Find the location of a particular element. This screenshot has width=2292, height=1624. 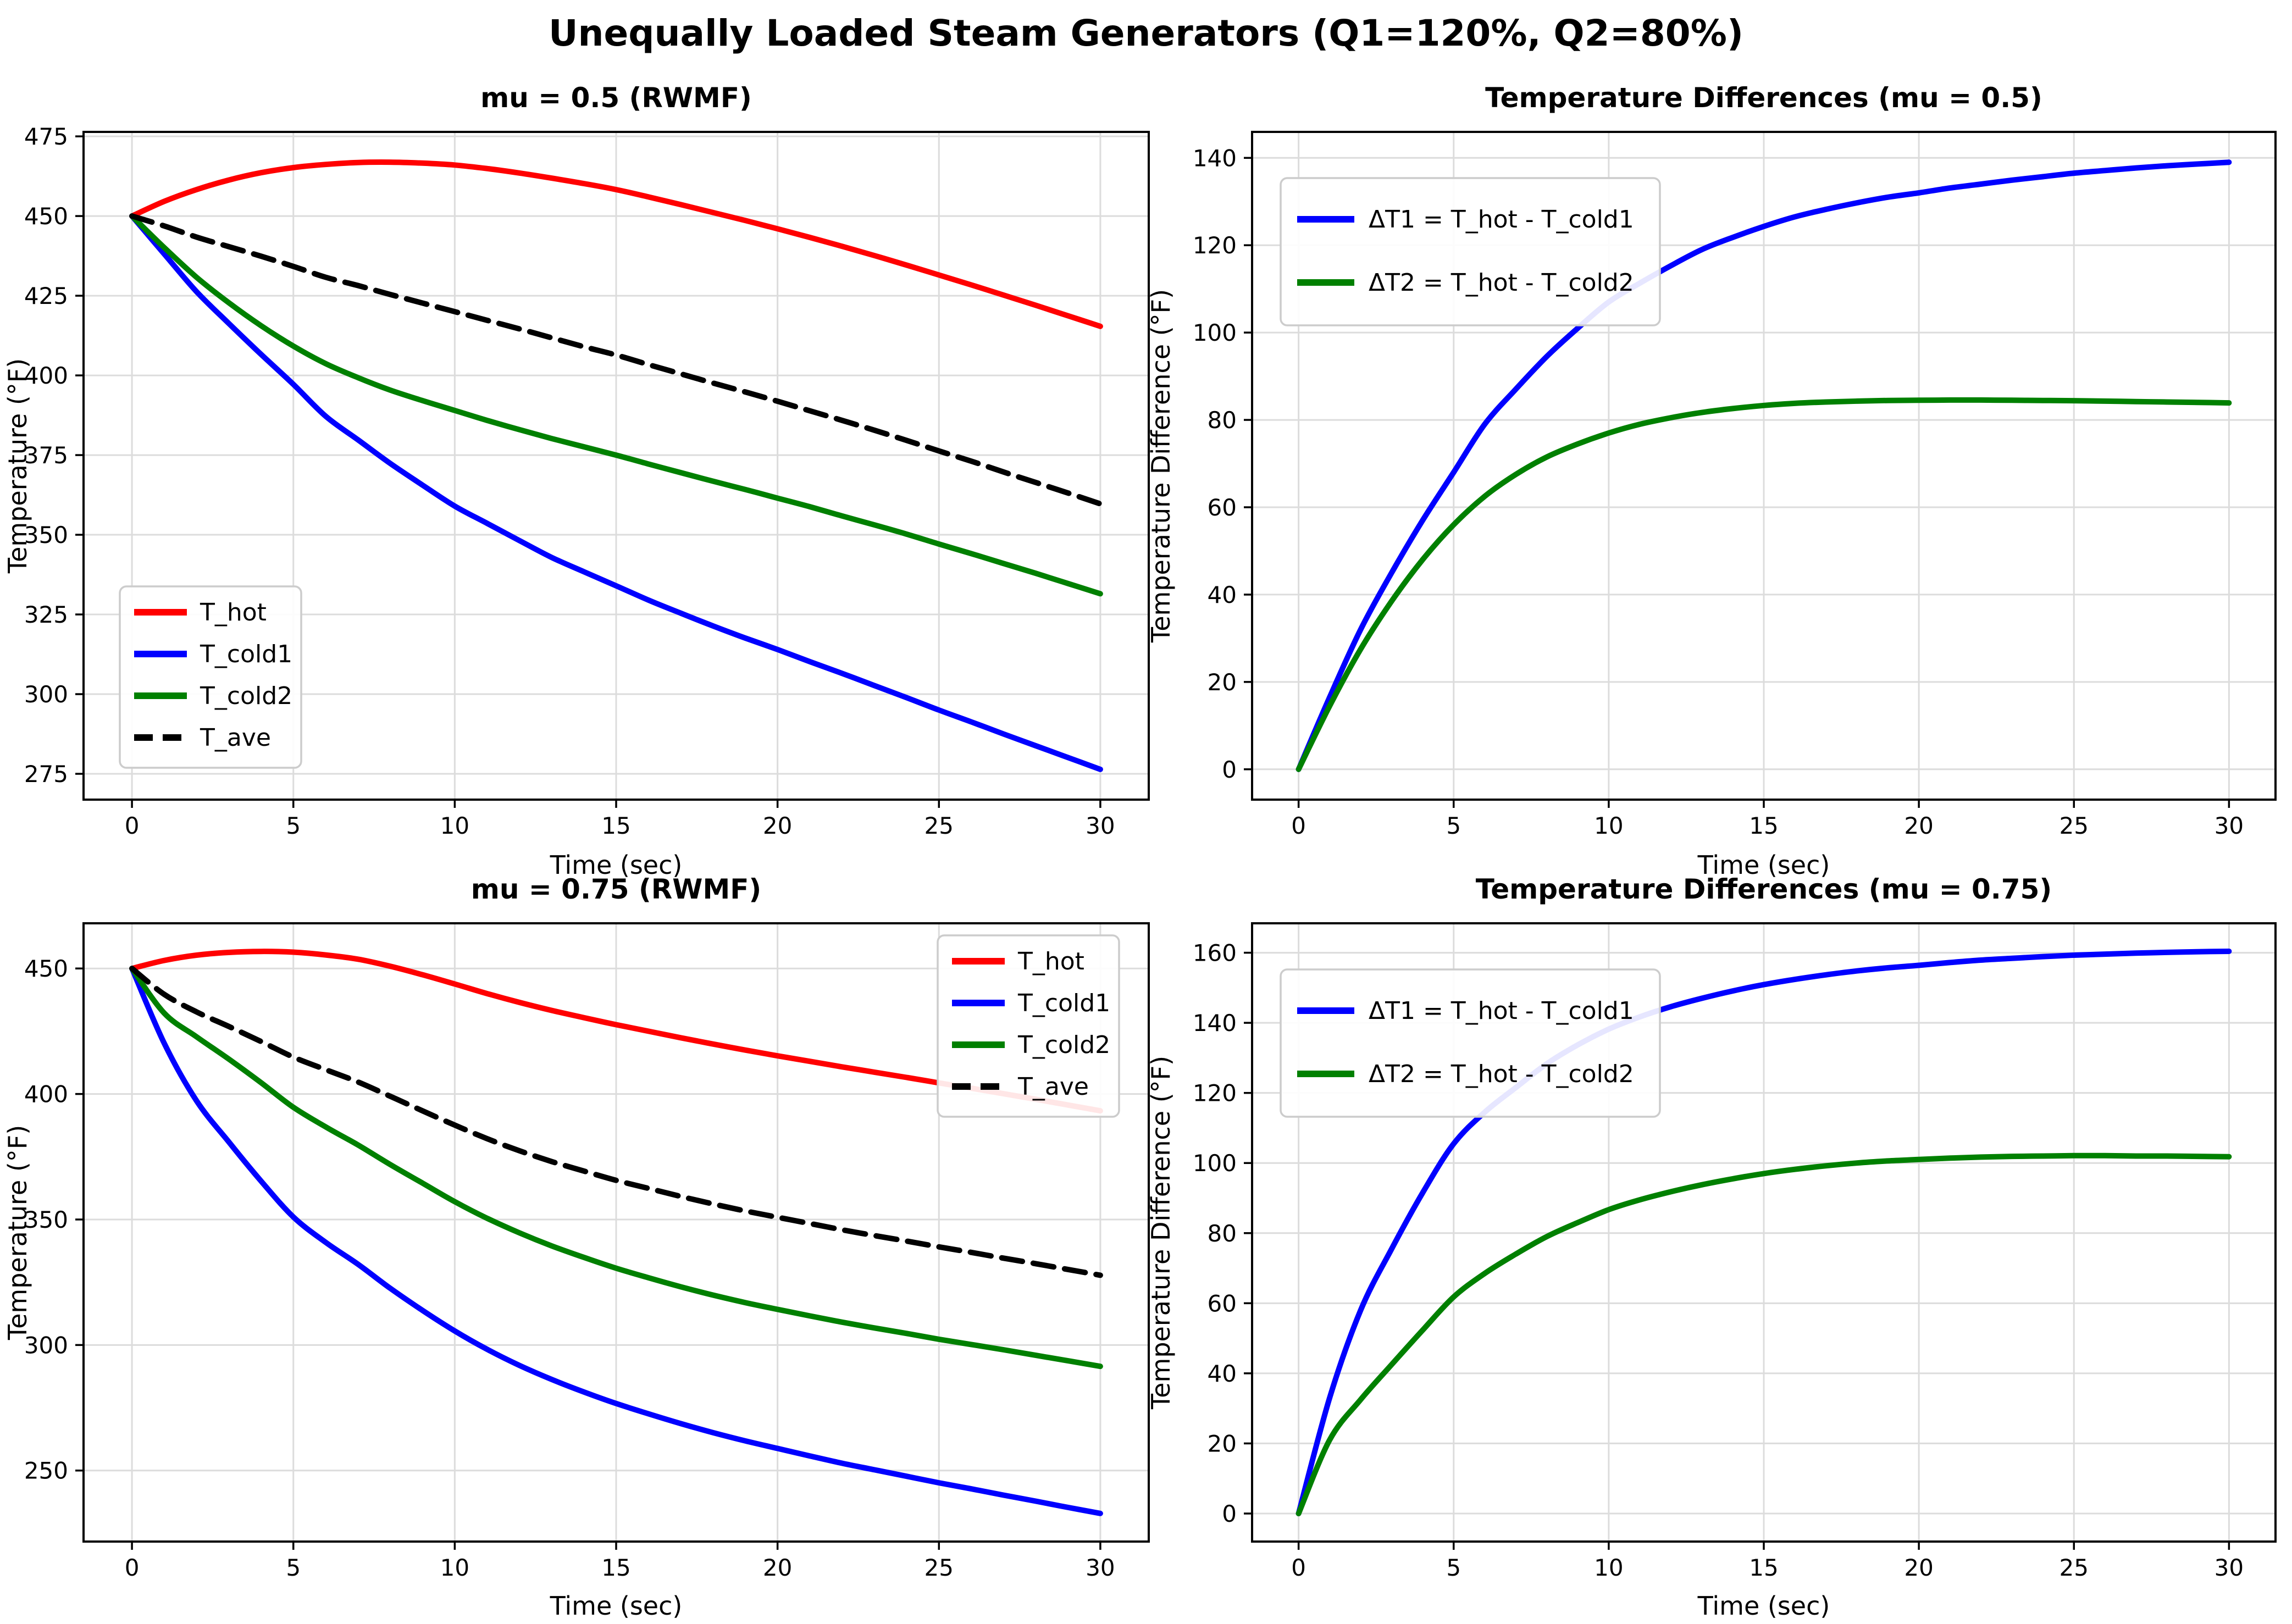

y-tick-label: 425 is located at coordinates (46, 295).